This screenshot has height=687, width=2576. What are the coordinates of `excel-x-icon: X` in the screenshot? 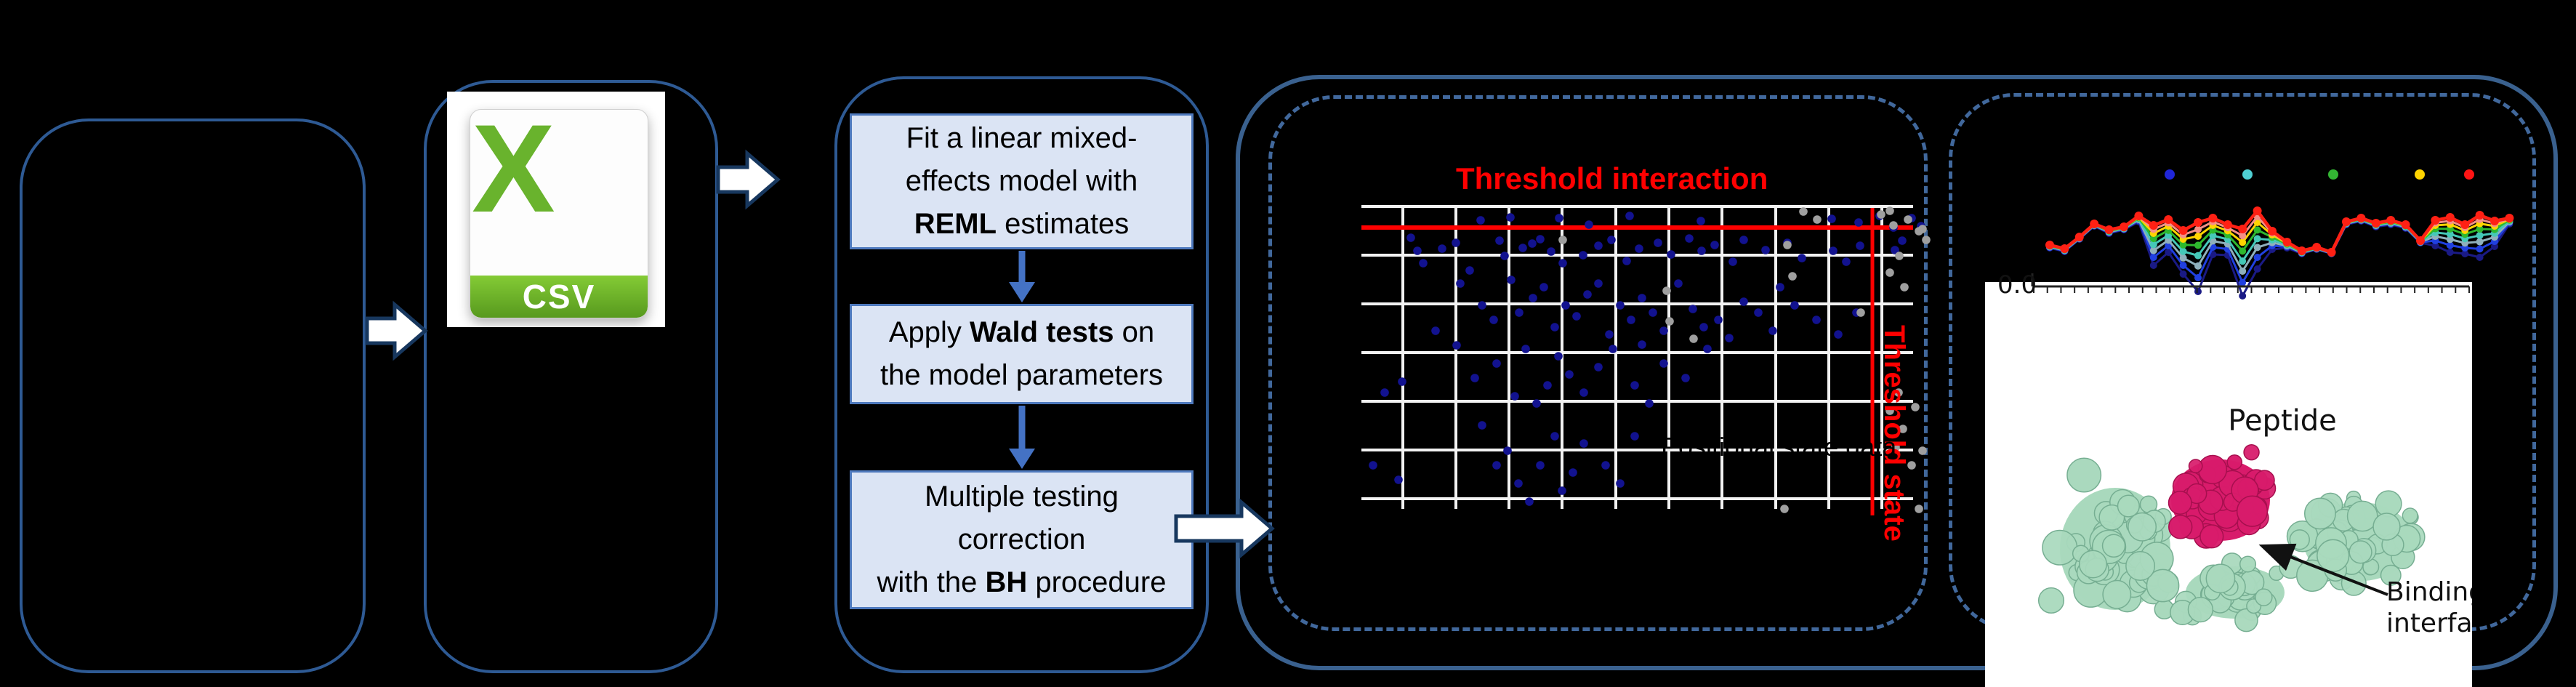 It's located at (513, 173).